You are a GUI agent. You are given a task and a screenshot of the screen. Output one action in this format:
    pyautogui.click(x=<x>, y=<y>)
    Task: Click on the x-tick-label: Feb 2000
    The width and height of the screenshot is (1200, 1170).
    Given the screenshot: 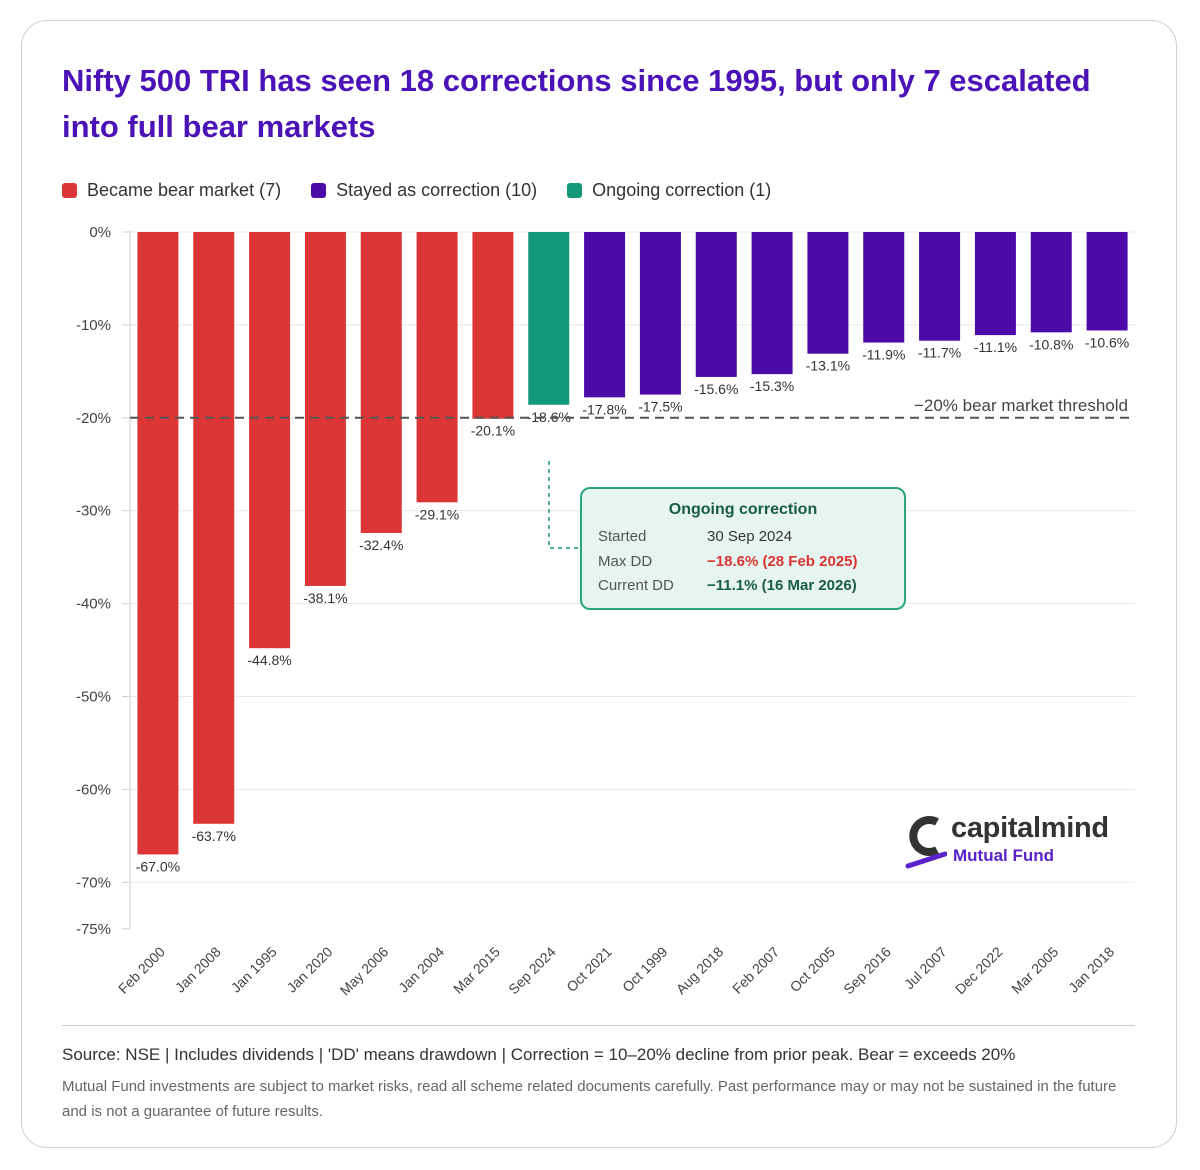 What is the action you would take?
    pyautogui.click(x=141, y=969)
    